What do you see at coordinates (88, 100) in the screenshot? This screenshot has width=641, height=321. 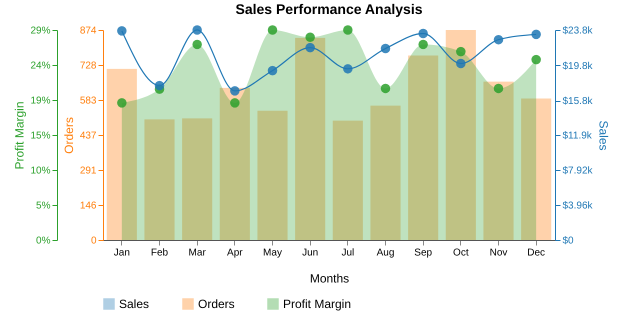 I see `y-tick-label: 583` at bounding box center [88, 100].